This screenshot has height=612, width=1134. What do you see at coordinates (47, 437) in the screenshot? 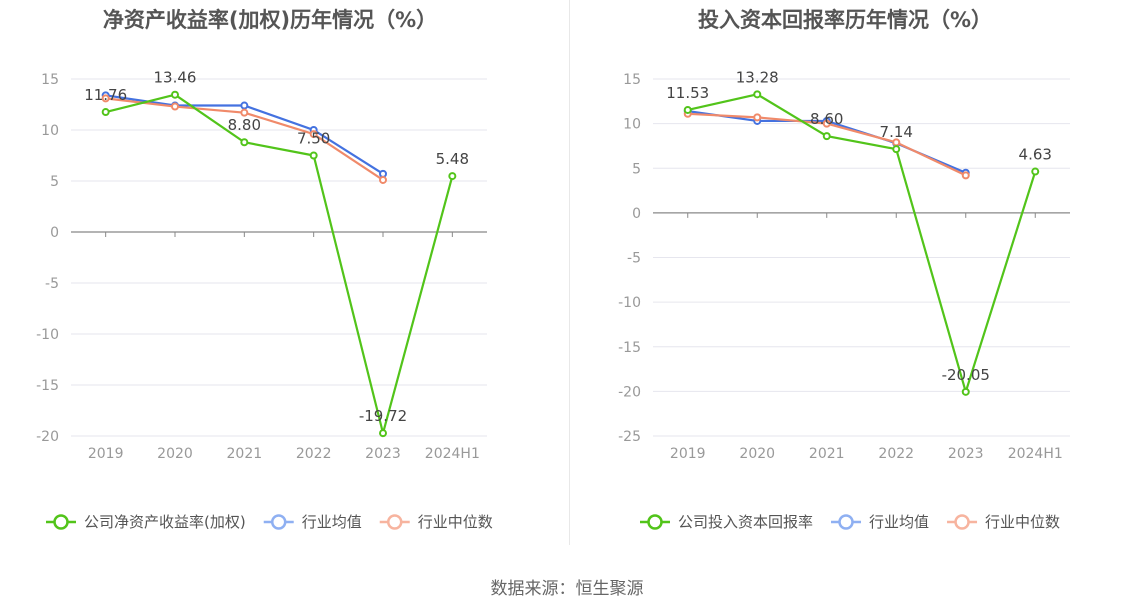
I see `roe-y-tick-label: -20` at bounding box center [47, 437].